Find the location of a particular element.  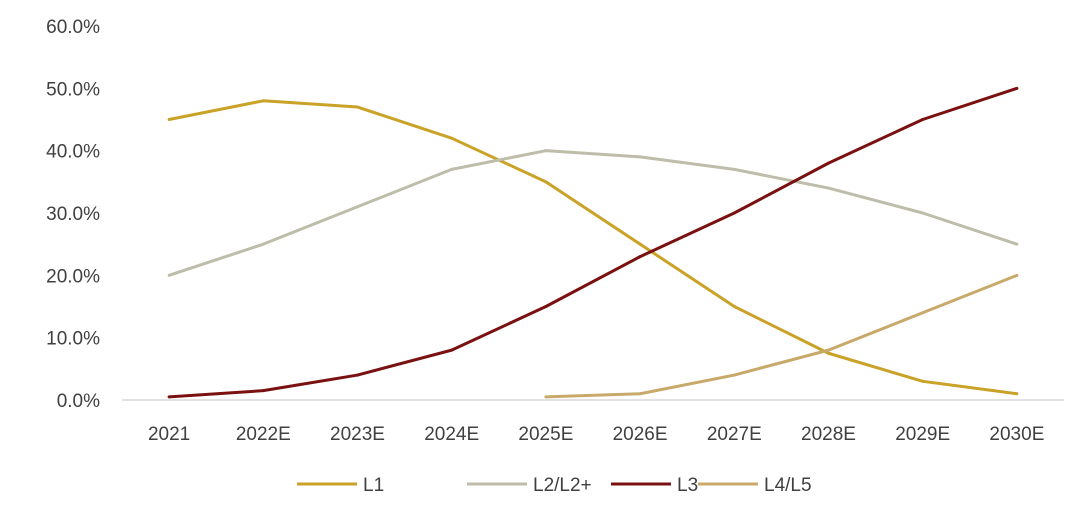

legend: L1 L2/L2+ L3 L4/L5 is located at coordinates (554, 485).